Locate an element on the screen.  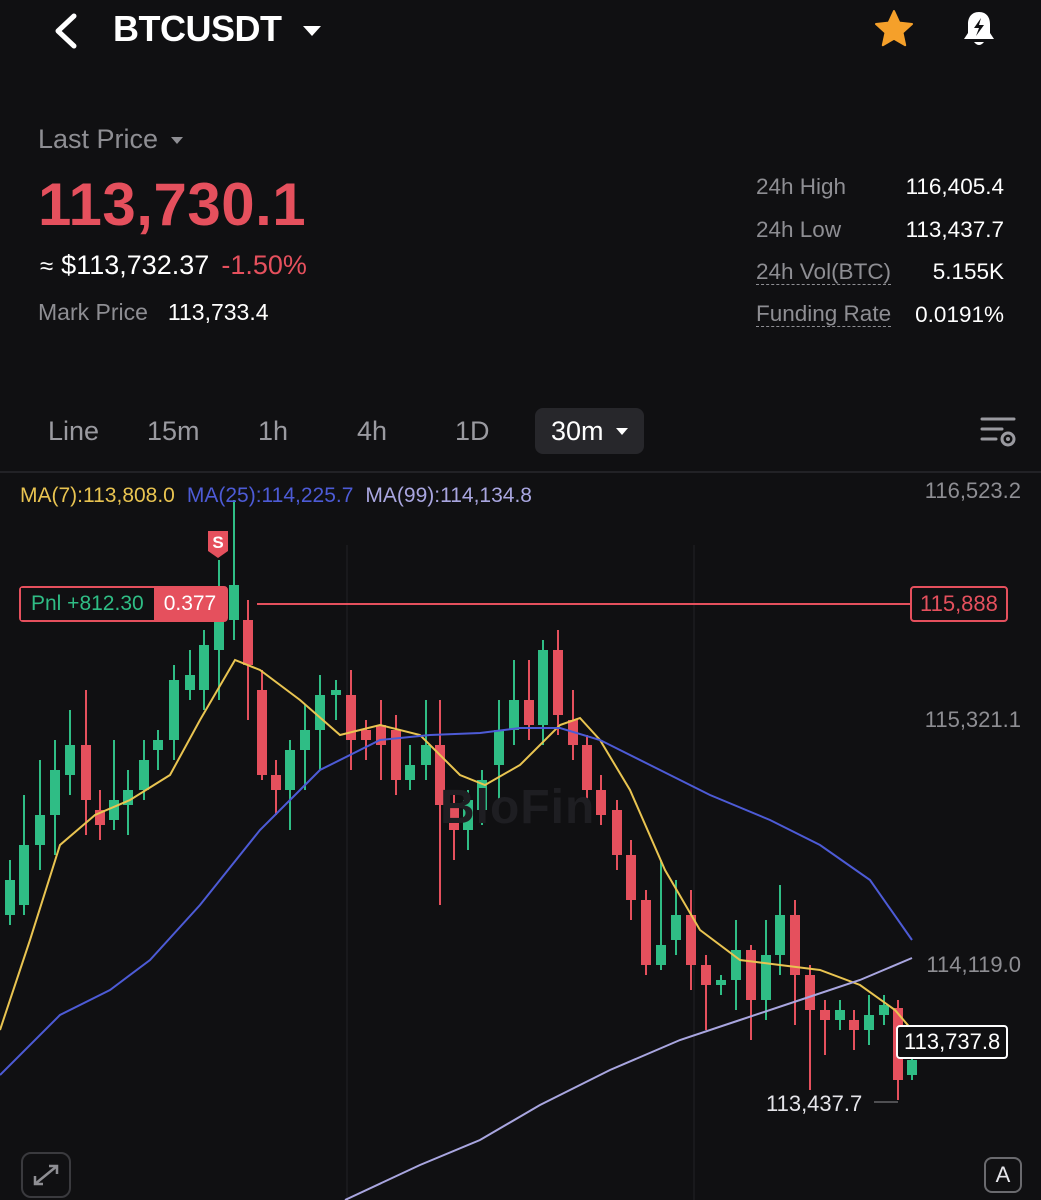
change-percent: -1.50% is located at coordinates (264, 265).